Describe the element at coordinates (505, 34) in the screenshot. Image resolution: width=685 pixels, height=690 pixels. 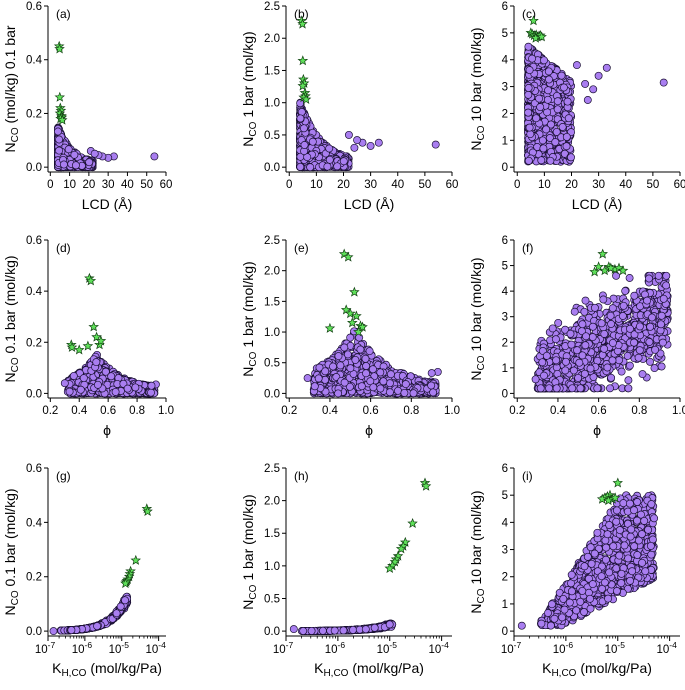
I see `y-tick-label: 5` at that location.